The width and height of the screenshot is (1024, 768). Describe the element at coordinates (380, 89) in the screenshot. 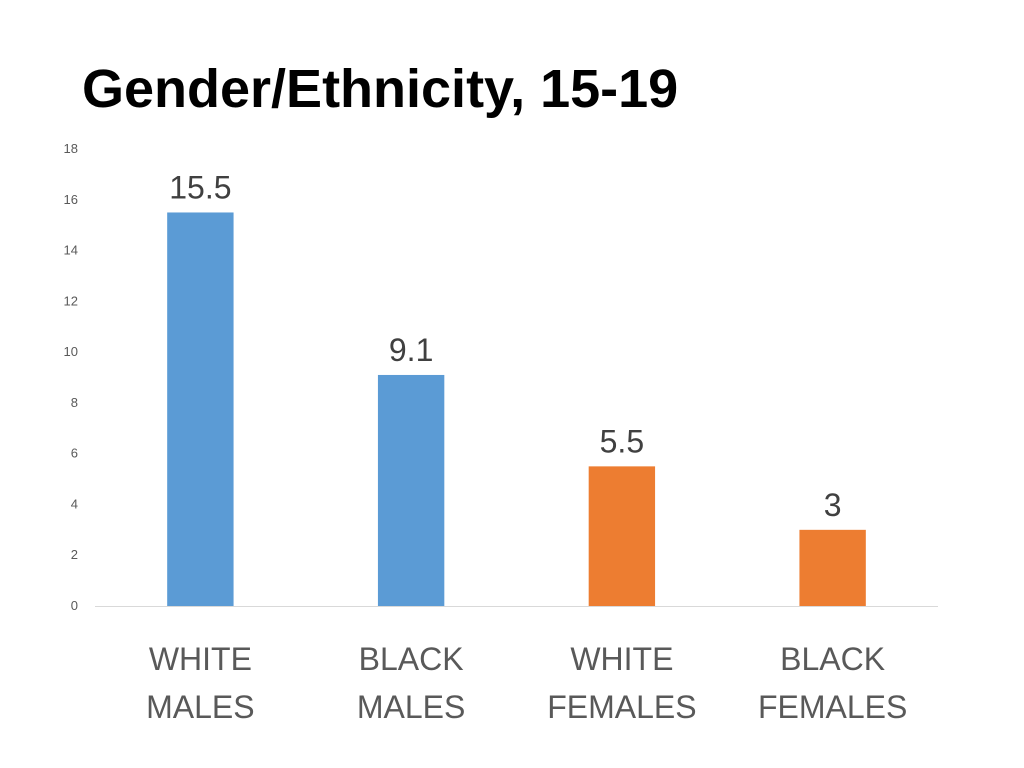

I see `page-title: Gender/Ethnicity, 15-19` at that location.